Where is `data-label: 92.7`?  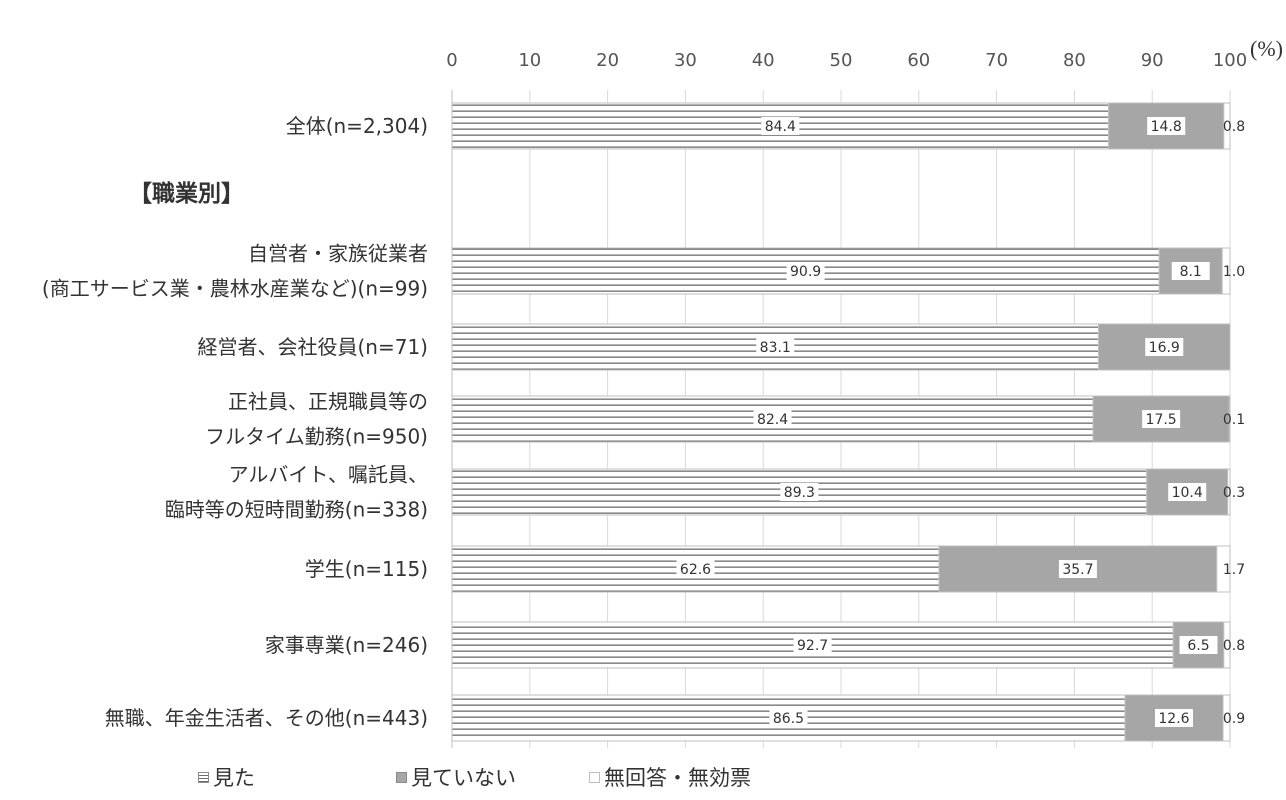
data-label: 92.7 is located at coordinates (812, 646).